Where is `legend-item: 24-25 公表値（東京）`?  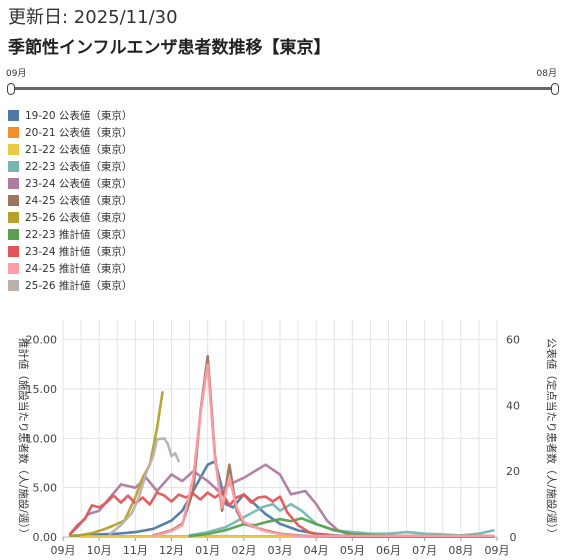 legend-item: 24-25 公表値（東京） is located at coordinates (70, 200).